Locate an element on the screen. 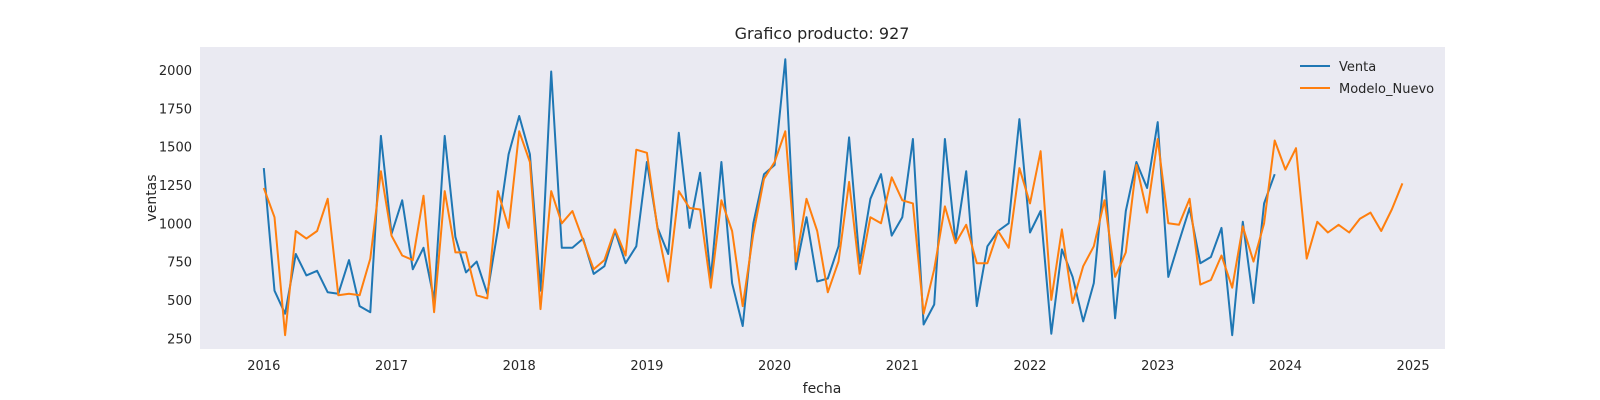  y-tick-label: 1250 is located at coordinates (175, 186).